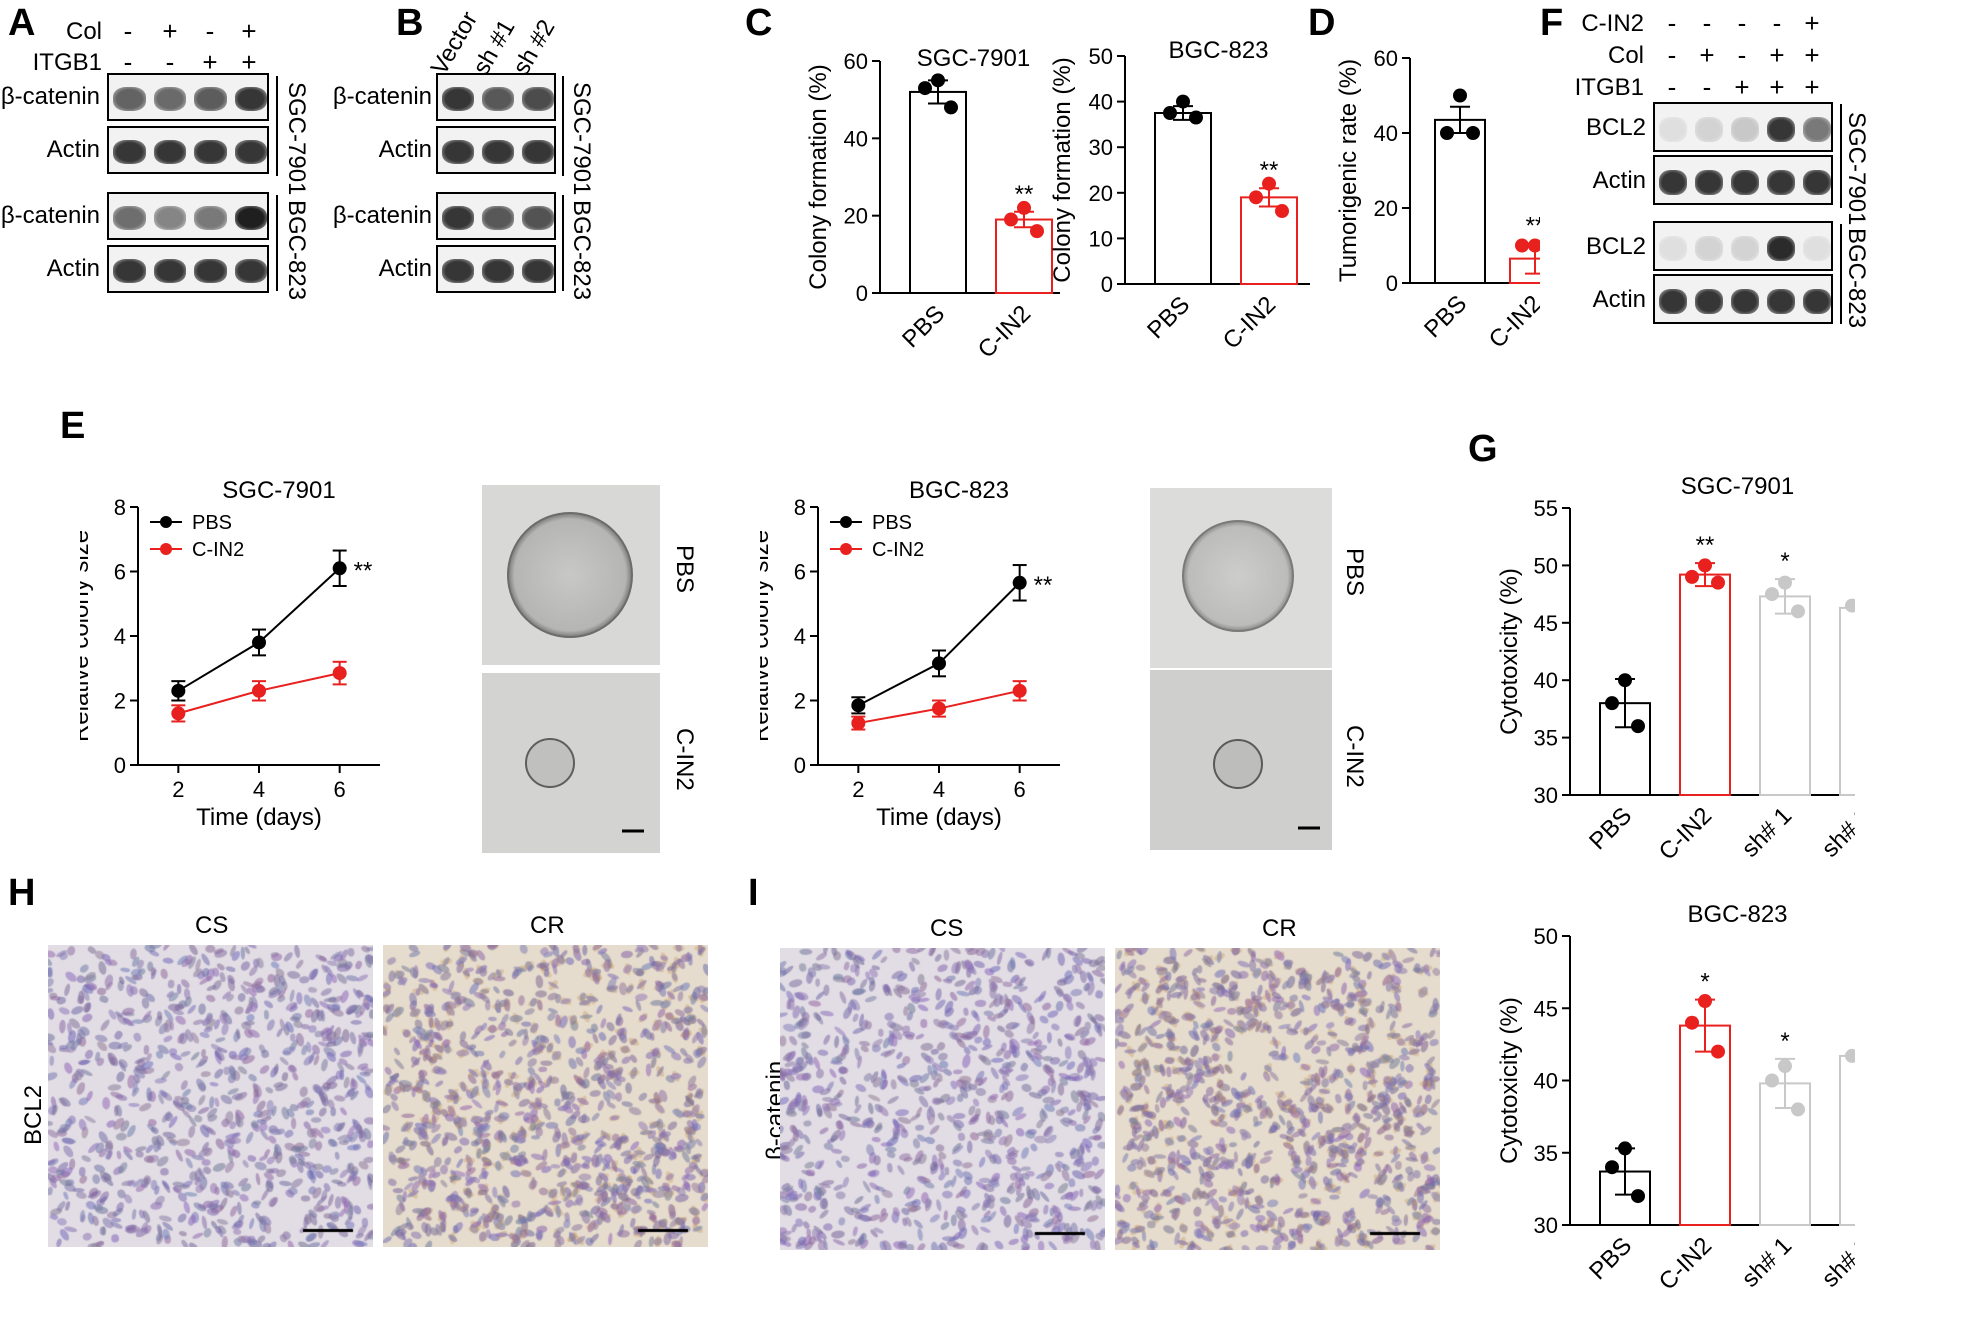 The width and height of the screenshot is (1965, 1318). Describe the element at coordinates (753, 893) in the screenshot. I see `panel-letter-i: I` at that location.